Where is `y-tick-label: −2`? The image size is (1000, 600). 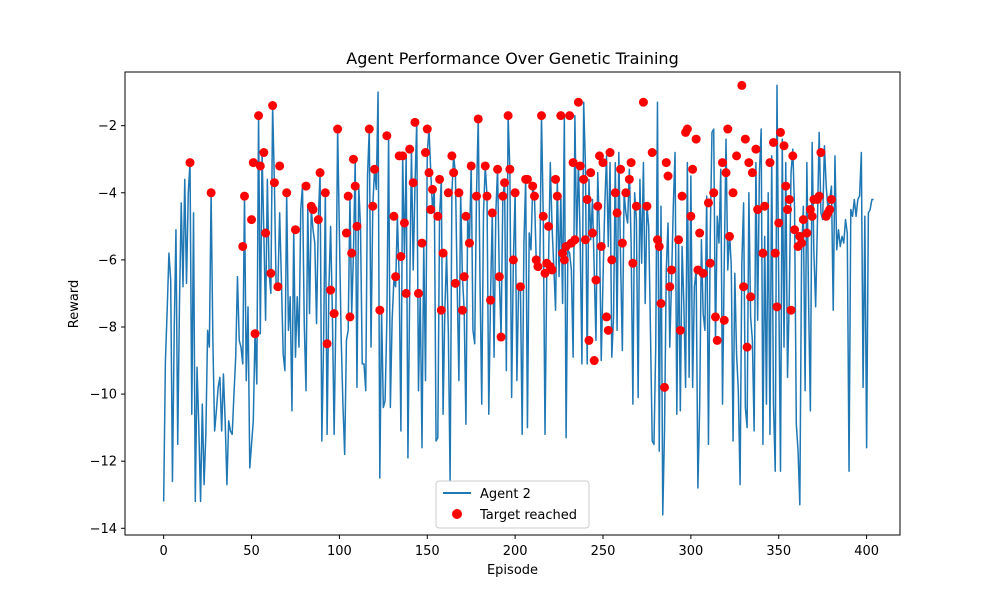
y-tick-label: −2 is located at coordinates (107, 126).